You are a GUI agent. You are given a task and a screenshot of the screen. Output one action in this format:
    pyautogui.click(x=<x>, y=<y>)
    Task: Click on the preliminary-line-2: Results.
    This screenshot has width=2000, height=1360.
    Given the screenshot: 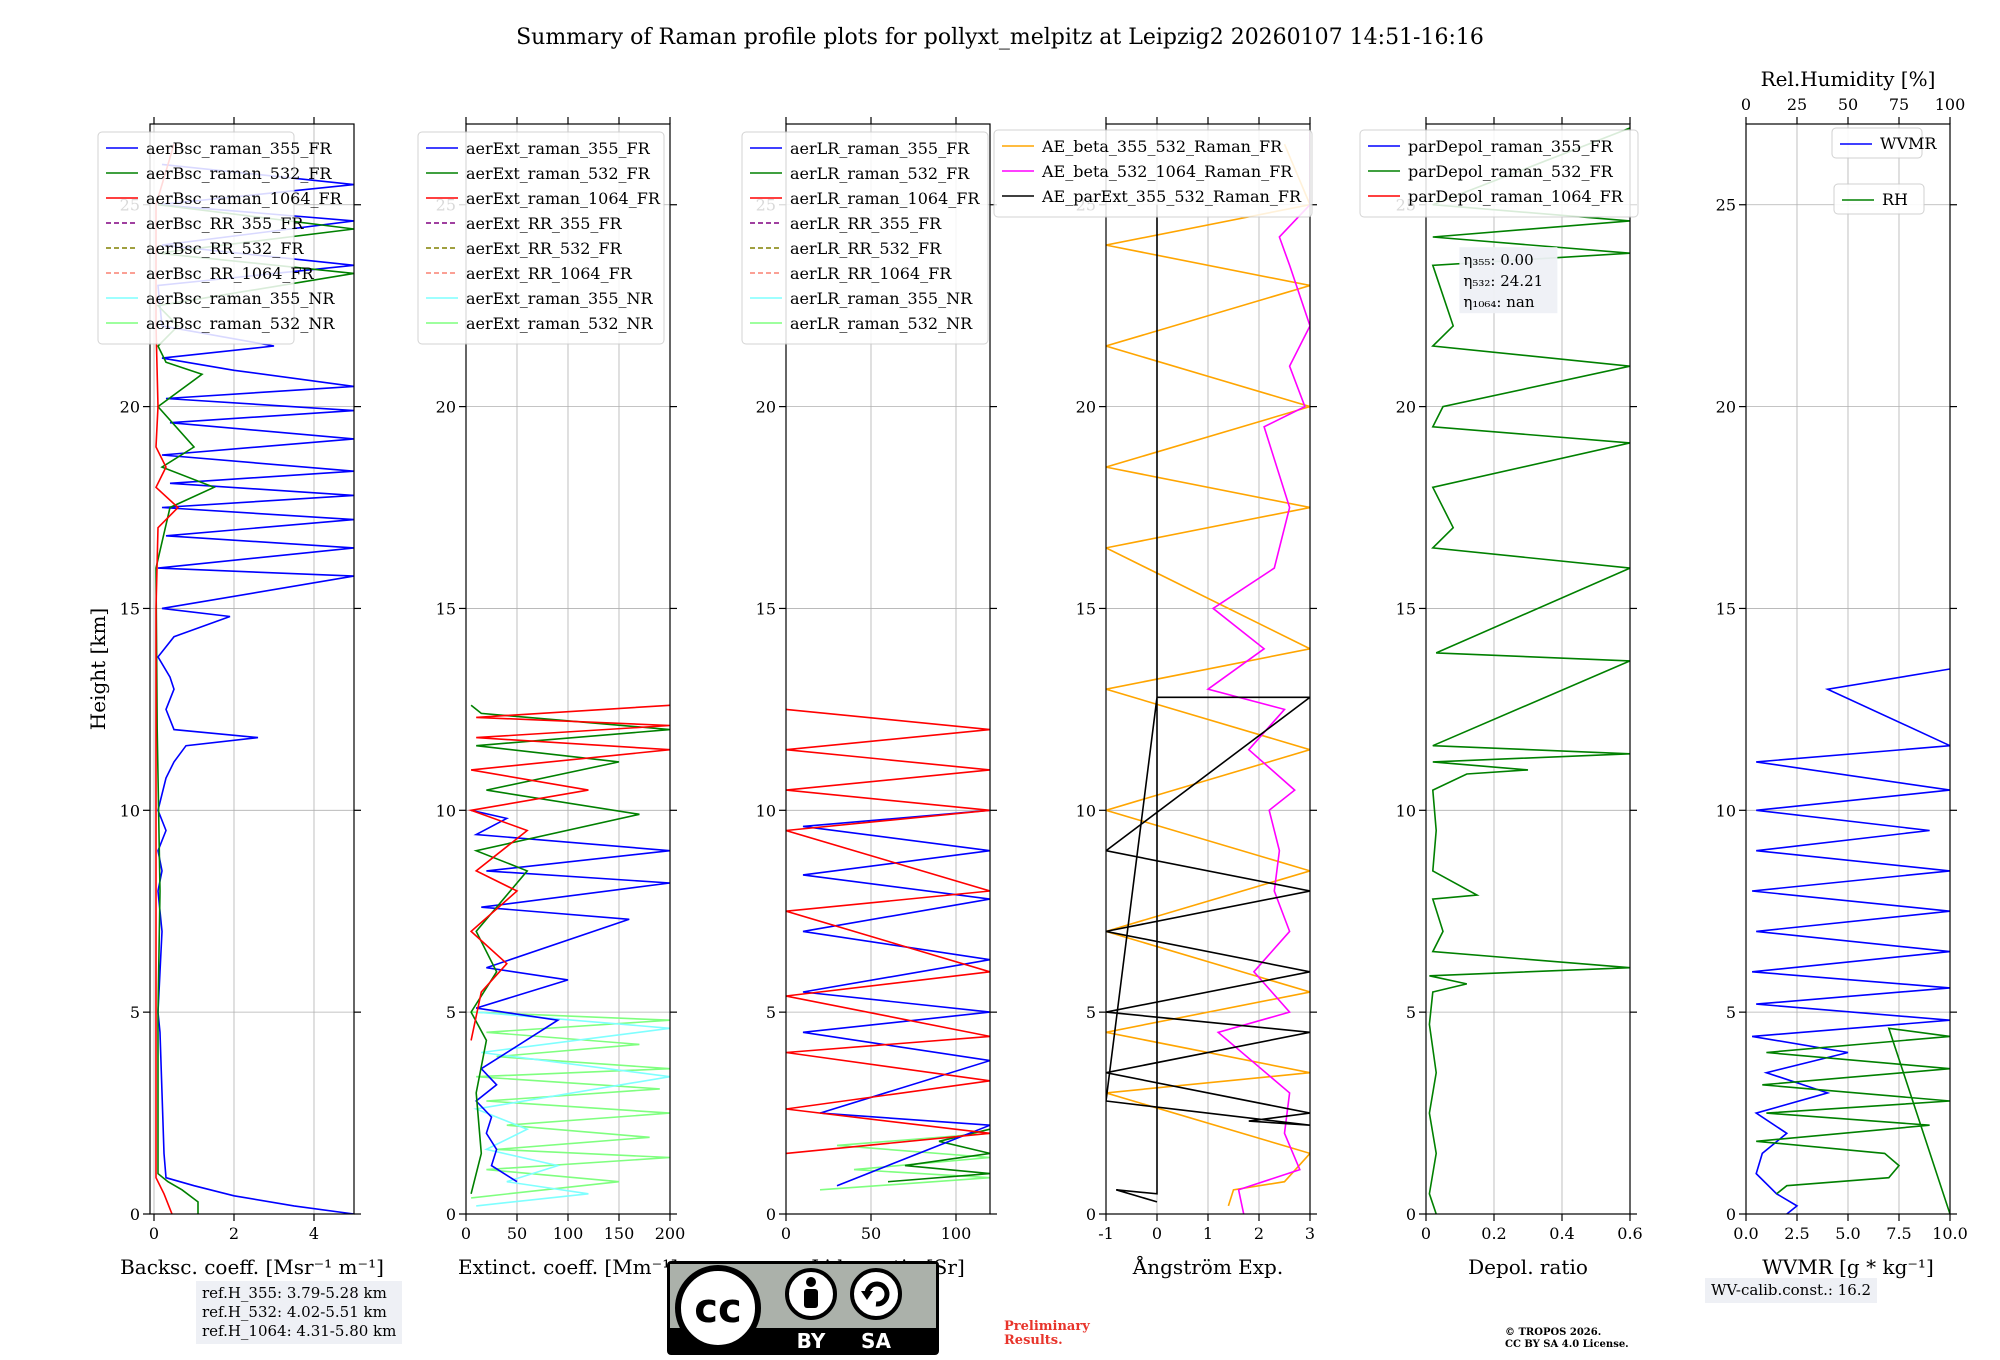 What is the action you would take?
    pyautogui.click(x=1033, y=1340)
    